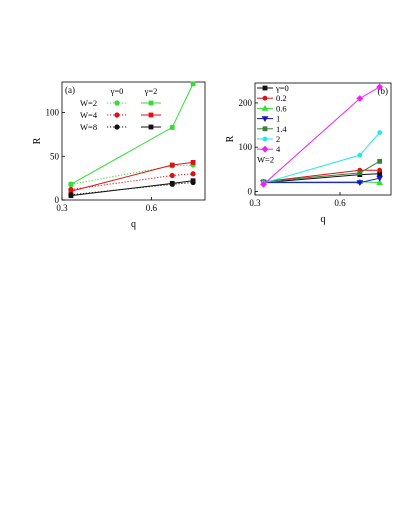  What do you see at coordinates (281, 129) in the screenshot?
I see `legend-label: 1.4` at bounding box center [281, 129].